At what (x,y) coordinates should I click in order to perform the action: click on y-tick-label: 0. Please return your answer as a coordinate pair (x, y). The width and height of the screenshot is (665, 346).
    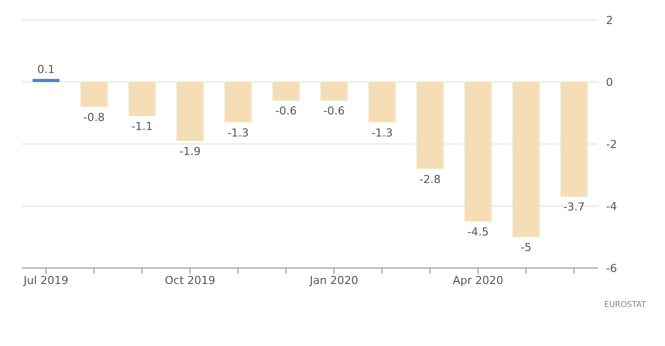
    Looking at the image, I should click on (609, 82).